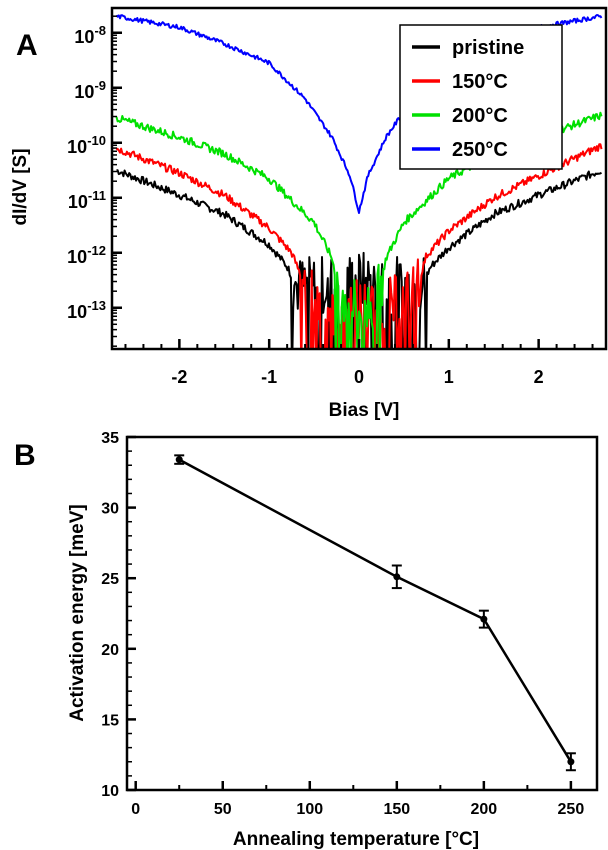 The image size is (608, 850). What do you see at coordinates (110, 720) in the screenshot?
I see `y-tick-label: 15` at bounding box center [110, 720].